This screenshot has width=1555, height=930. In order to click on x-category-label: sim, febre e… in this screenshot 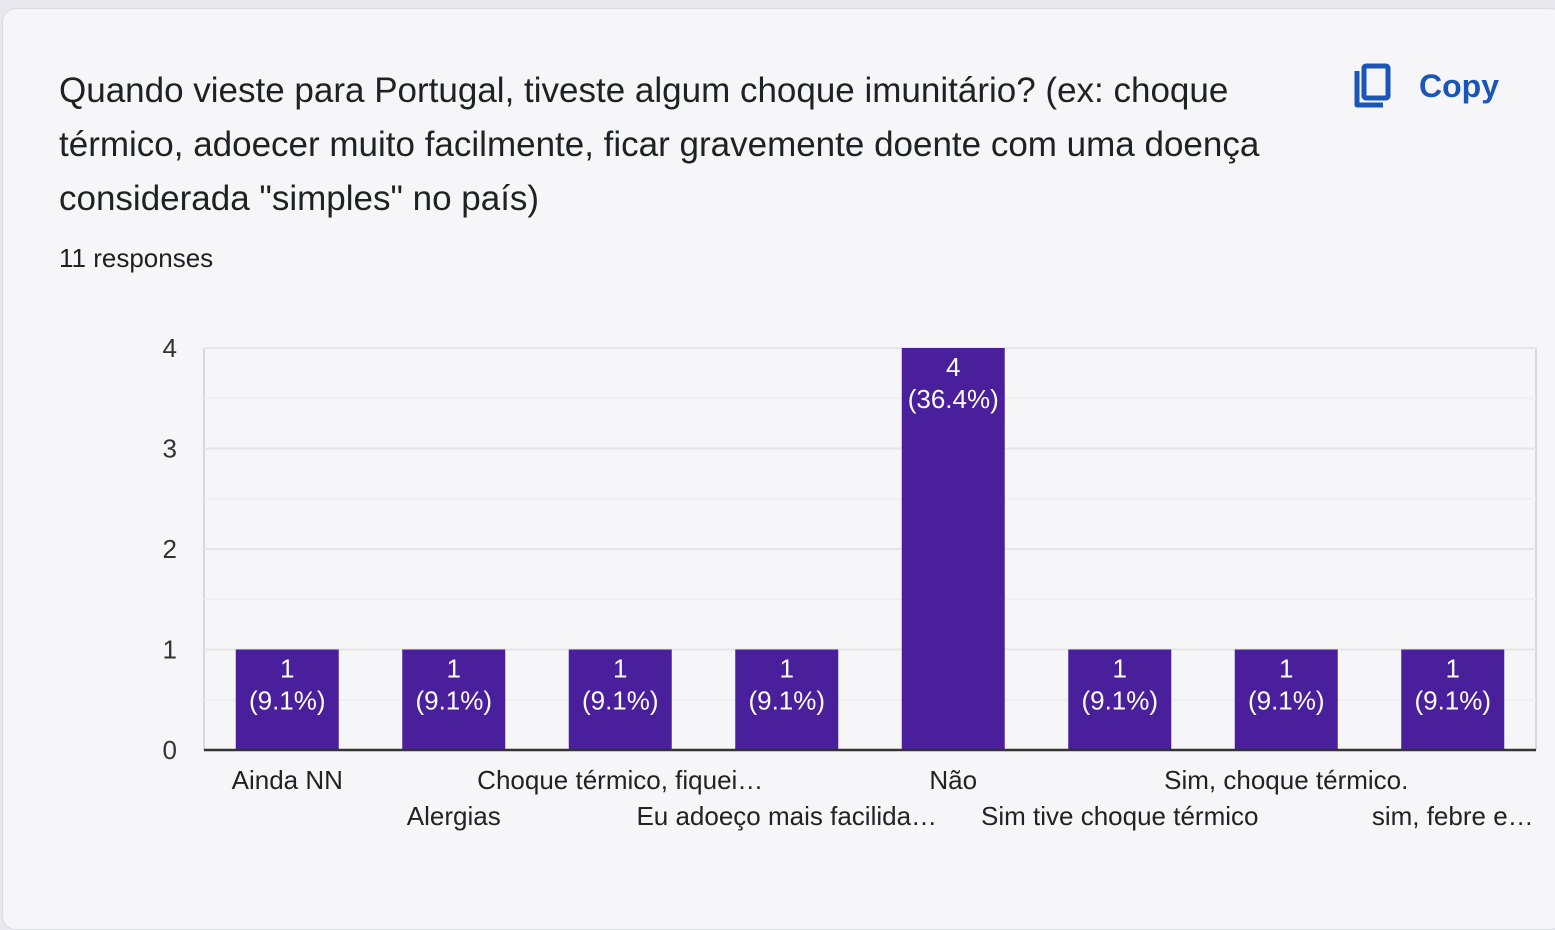, I will do `click(1453, 816)`.